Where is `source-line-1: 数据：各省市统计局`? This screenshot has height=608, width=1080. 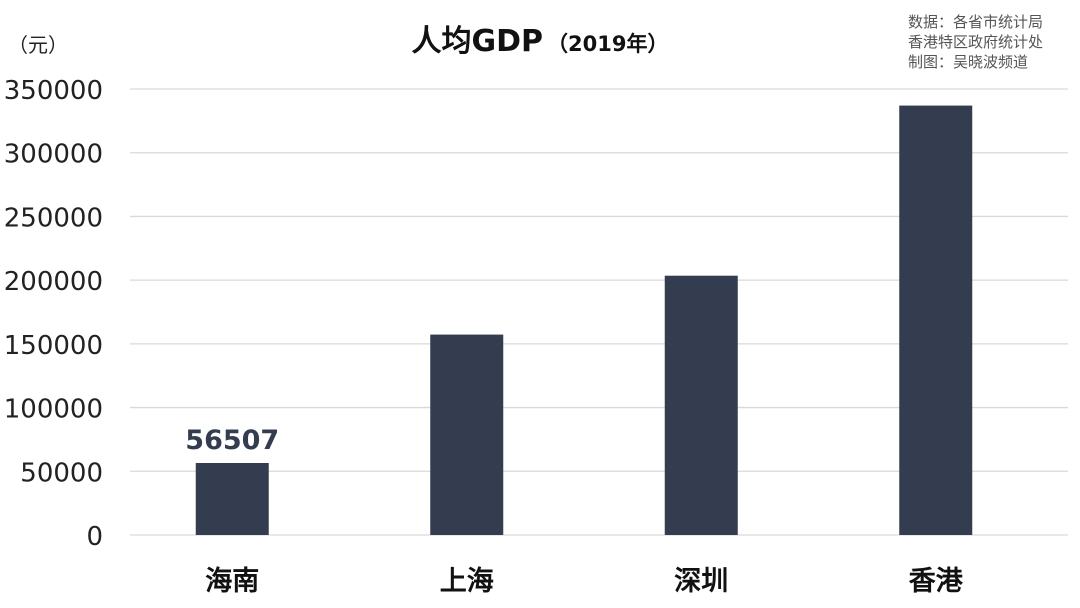
source-line-1: 数据：各省市统计局 is located at coordinates (975, 22).